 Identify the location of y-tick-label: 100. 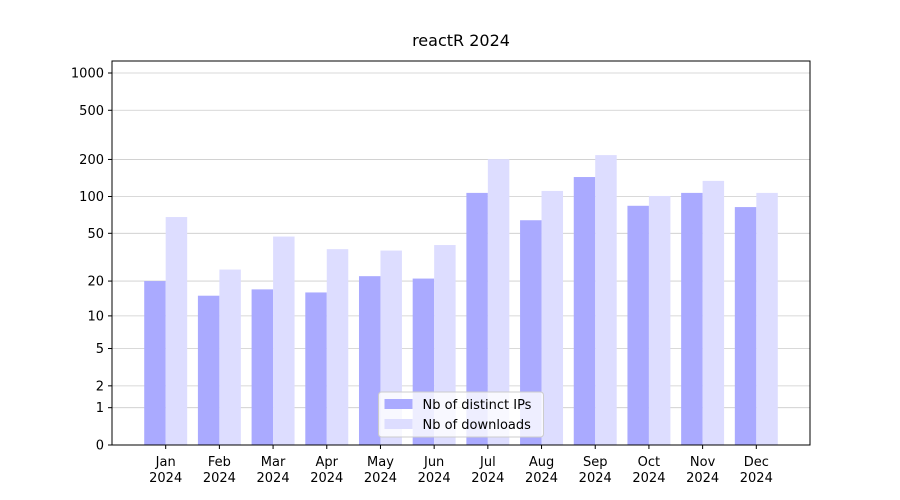
(91, 197).